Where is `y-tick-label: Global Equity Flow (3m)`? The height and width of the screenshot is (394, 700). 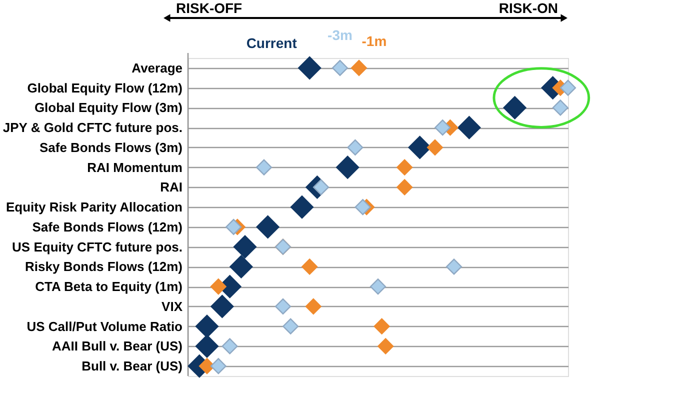 y-tick-label: Global Equity Flow (3m) is located at coordinates (108, 108).